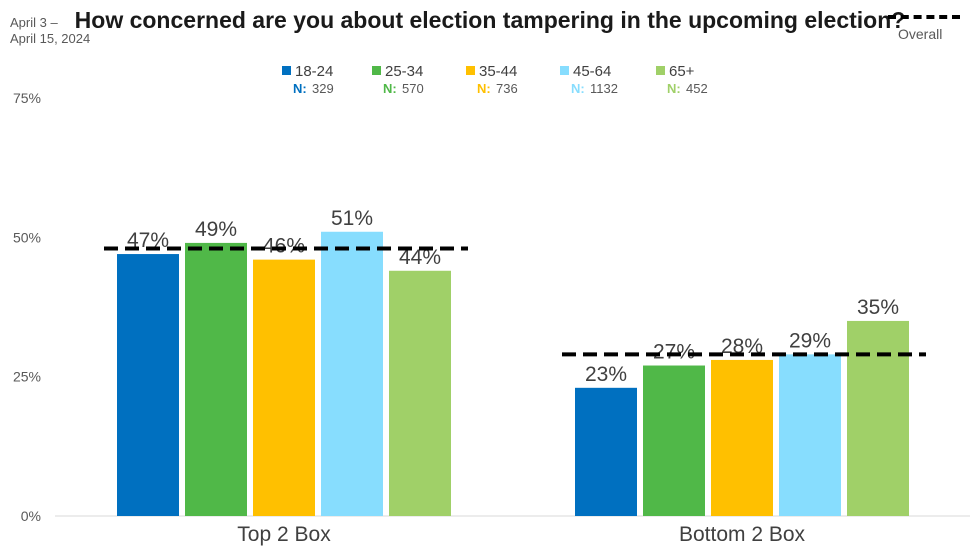 This screenshot has height=558, width=975. What do you see at coordinates (27, 98) in the screenshot?
I see `y-tick-label: 75%` at bounding box center [27, 98].